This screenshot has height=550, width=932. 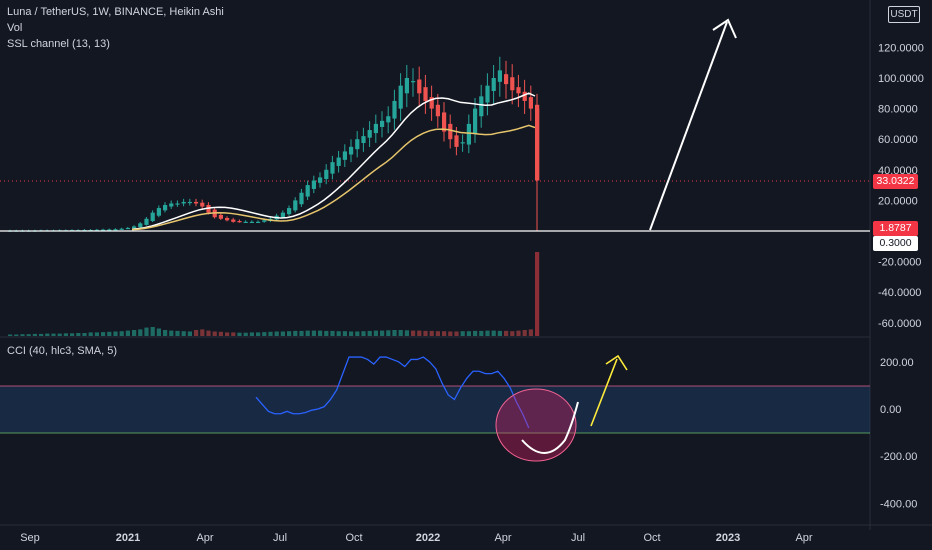 I want to click on last-price-tag: 33.0322, so click(x=895, y=181).